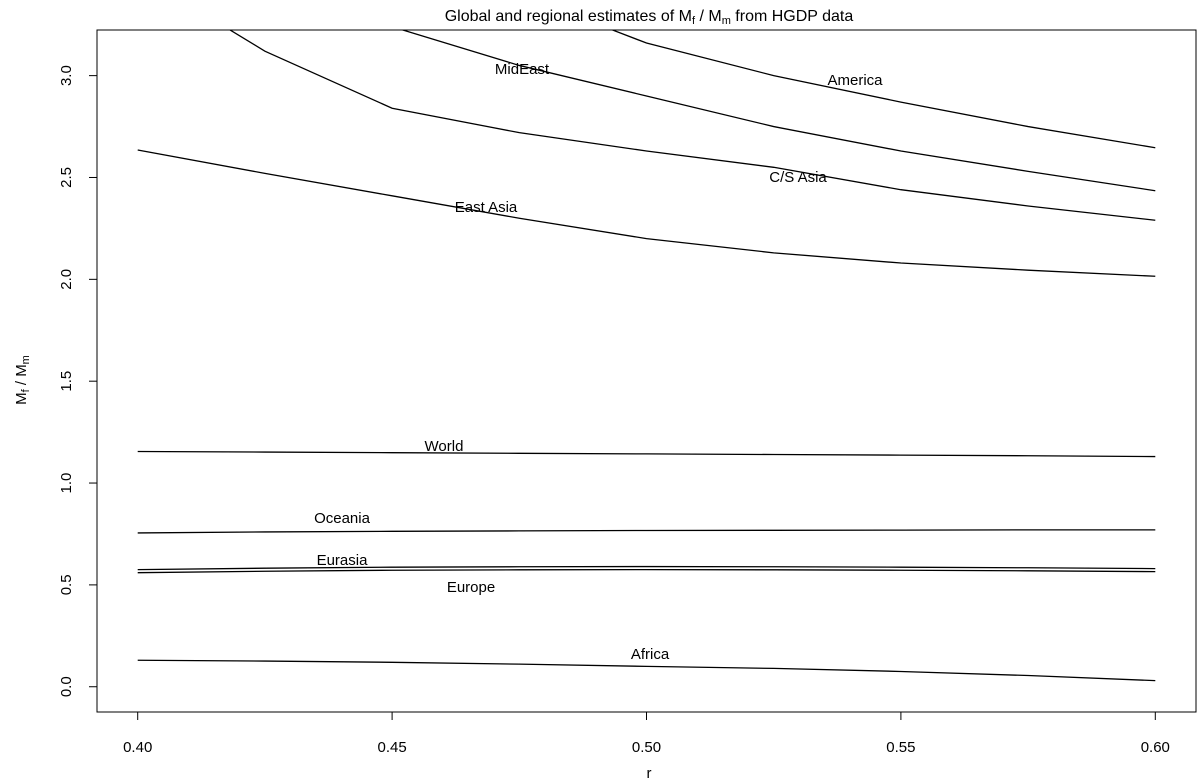 This screenshot has width=1199, height=784. Describe the element at coordinates (855, 80) in the screenshot. I see `series-label: America` at that location.